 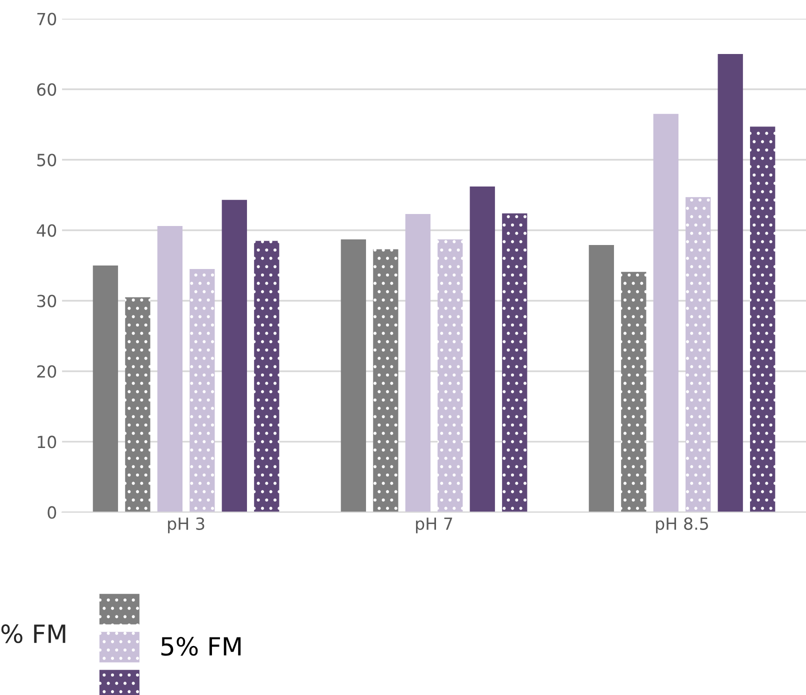 I want to click on y-tick-label: 70, so click(x=46, y=19).